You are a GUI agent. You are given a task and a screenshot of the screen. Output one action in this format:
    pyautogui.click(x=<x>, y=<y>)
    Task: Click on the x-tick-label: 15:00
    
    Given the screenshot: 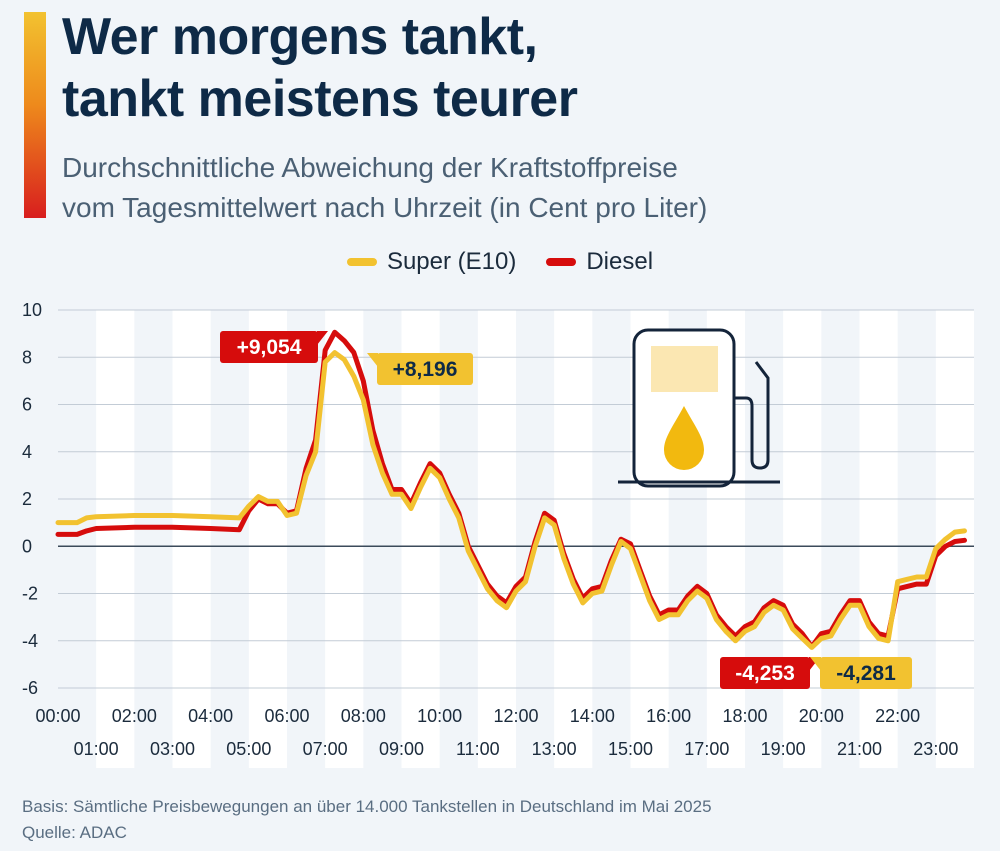 What is the action you would take?
    pyautogui.click(x=630, y=749)
    